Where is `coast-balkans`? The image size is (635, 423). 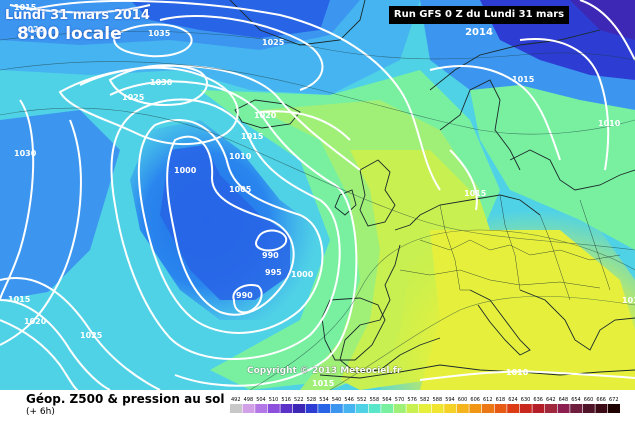
coast-balkans is located at coordinates (577, 320).